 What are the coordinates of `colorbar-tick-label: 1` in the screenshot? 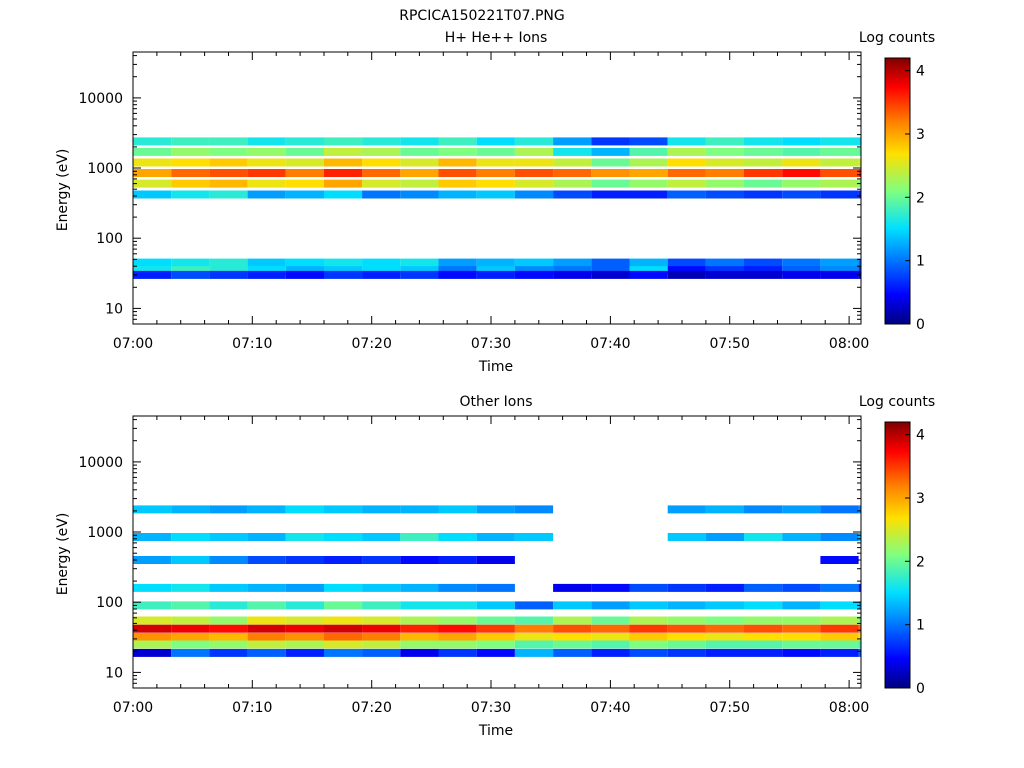 It's located at (920, 626).